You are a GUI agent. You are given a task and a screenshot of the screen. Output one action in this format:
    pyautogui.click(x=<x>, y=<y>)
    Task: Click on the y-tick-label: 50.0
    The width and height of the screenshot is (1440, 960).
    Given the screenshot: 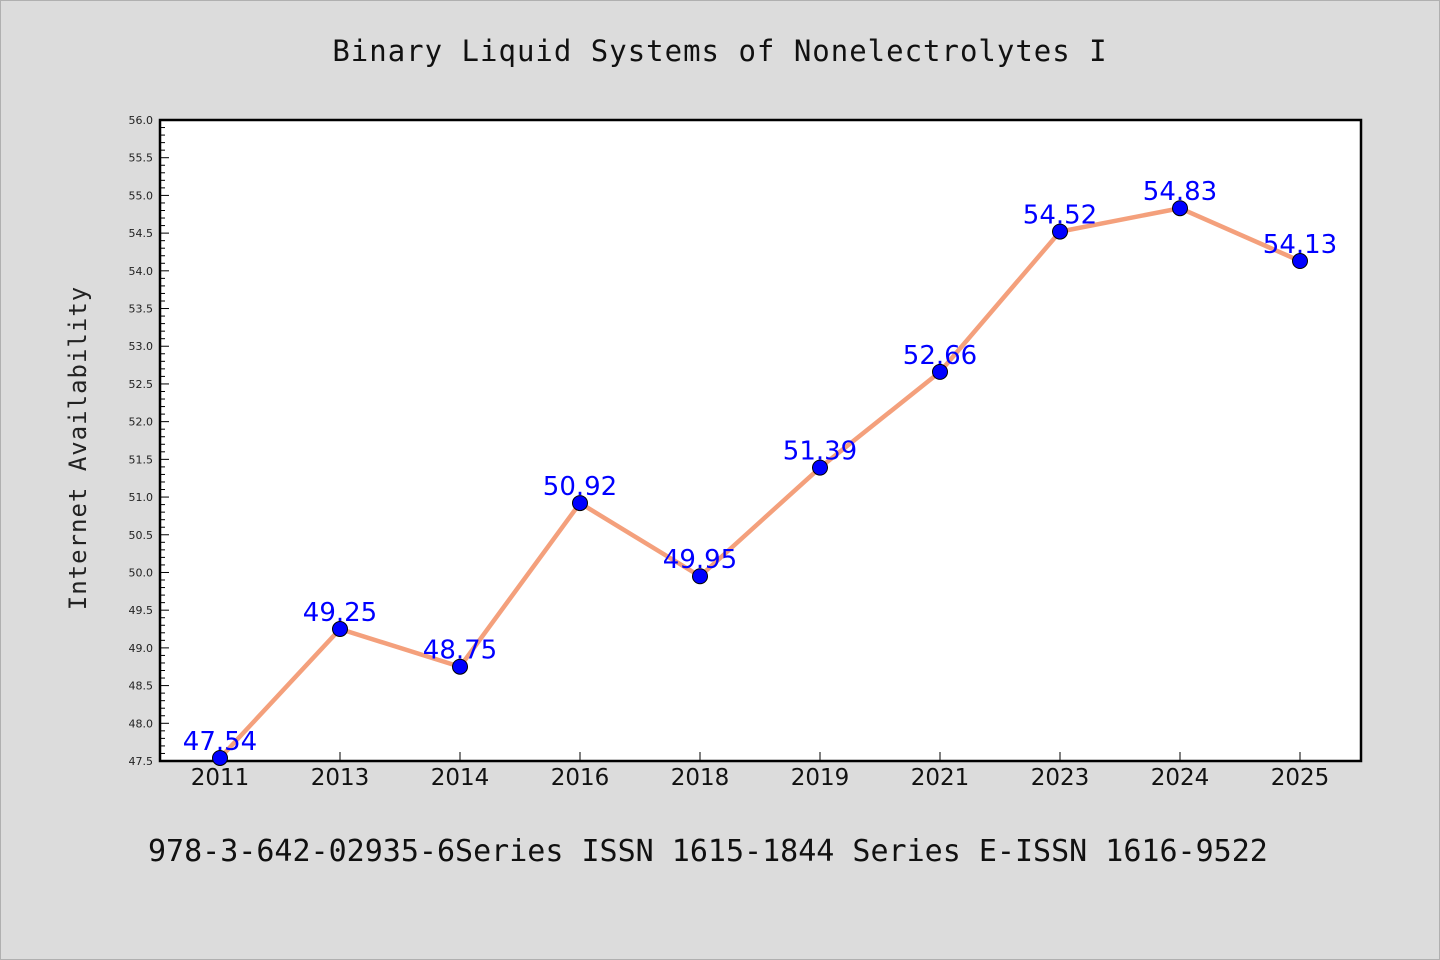 What is the action you would take?
    pyautogui.click(x=141, y=572)
    